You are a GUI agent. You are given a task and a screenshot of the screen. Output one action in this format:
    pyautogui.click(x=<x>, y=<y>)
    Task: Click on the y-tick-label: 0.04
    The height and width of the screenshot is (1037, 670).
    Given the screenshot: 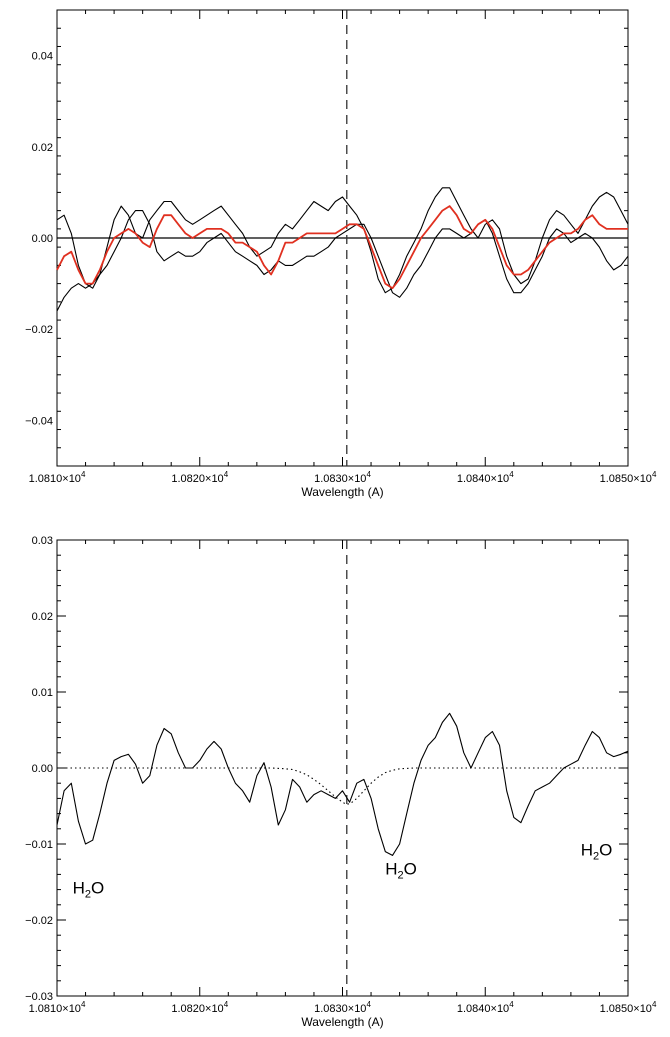 What is the action you would take?
    pyautogui.click(x=42, y=57)
    